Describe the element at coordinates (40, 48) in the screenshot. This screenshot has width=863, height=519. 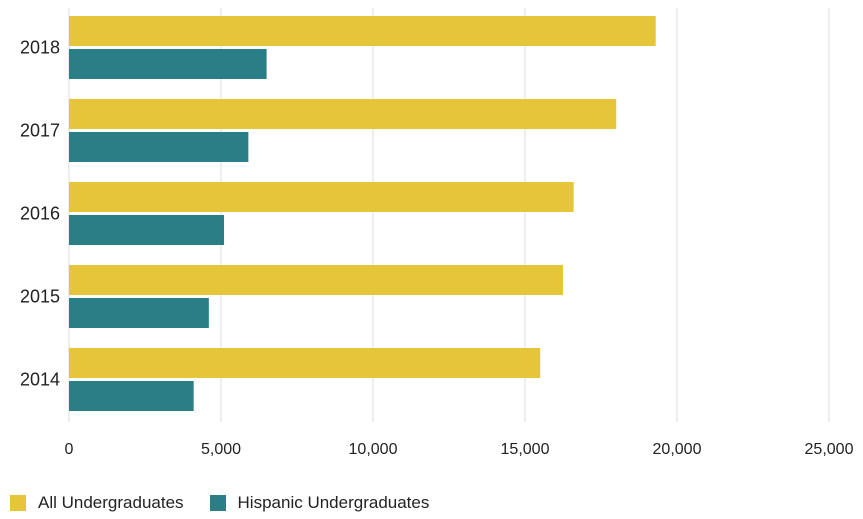
I see `category-label: 2018` at that location.